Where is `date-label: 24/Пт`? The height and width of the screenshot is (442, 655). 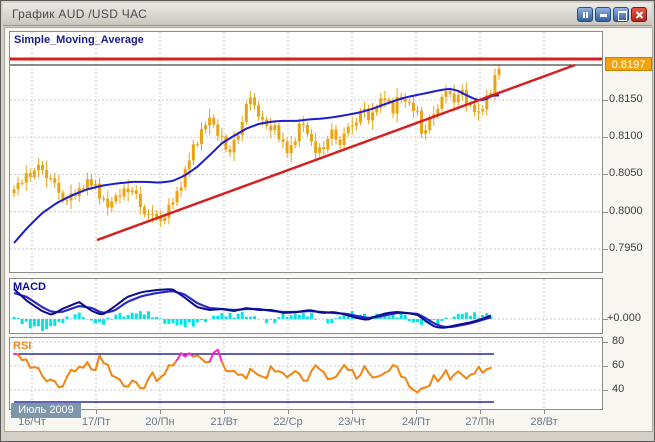
date-label: 24/Пт is located at coordinates (416, 422).